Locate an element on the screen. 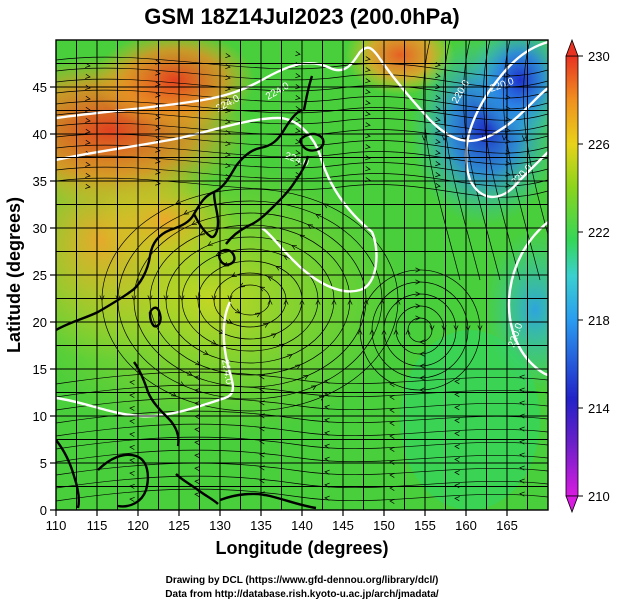  y-tick-label: 40 is located at coordinates (40, 134).